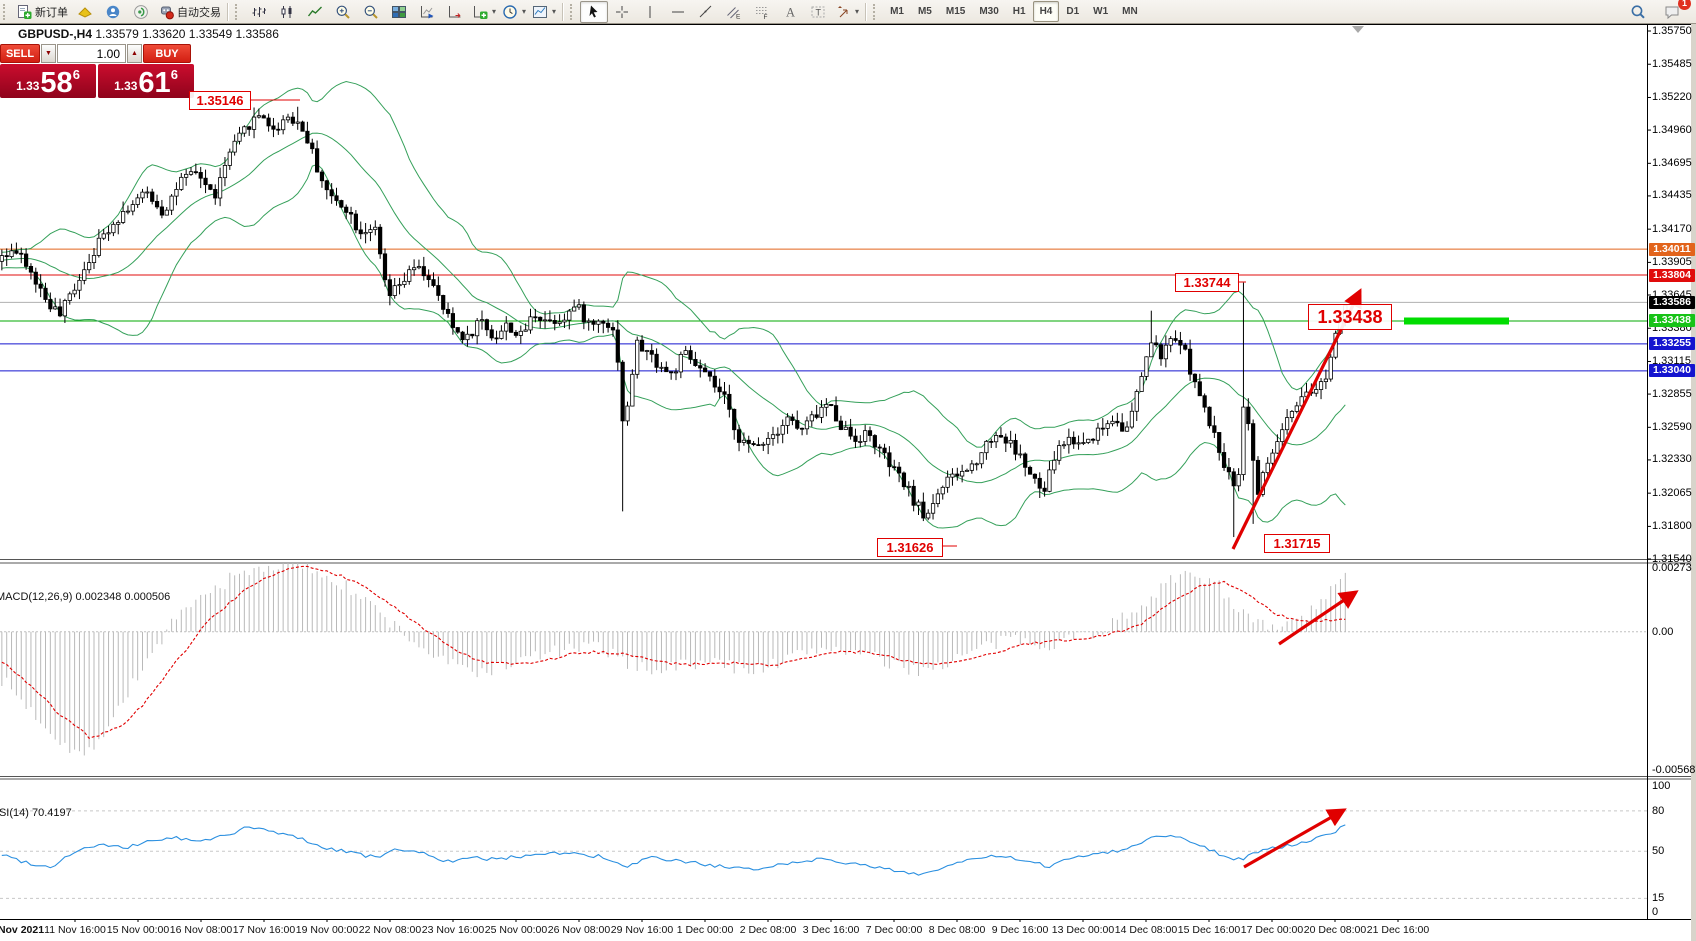  What do you see at coordinates (1672, 344) in the screenshot?
I see `price-marker-1.33255: 1.33255` at bounding box center [1672, 344].